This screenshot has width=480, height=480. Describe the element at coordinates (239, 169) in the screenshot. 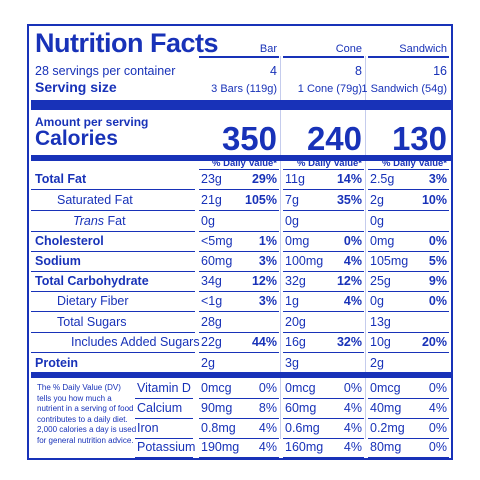

I see `dv-header-rule` at that location.